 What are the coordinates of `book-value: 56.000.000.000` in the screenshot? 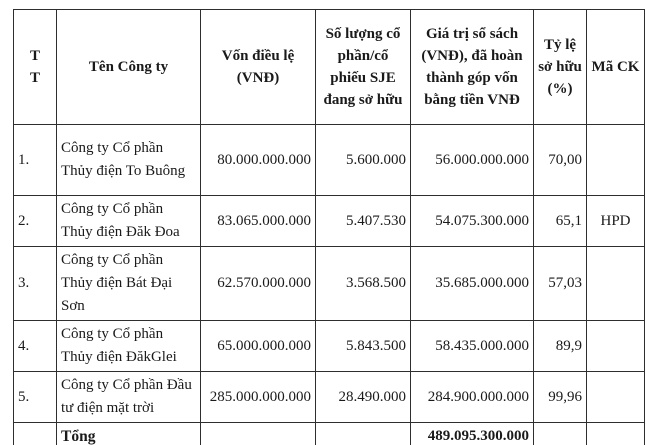 It's located at (472, 160).